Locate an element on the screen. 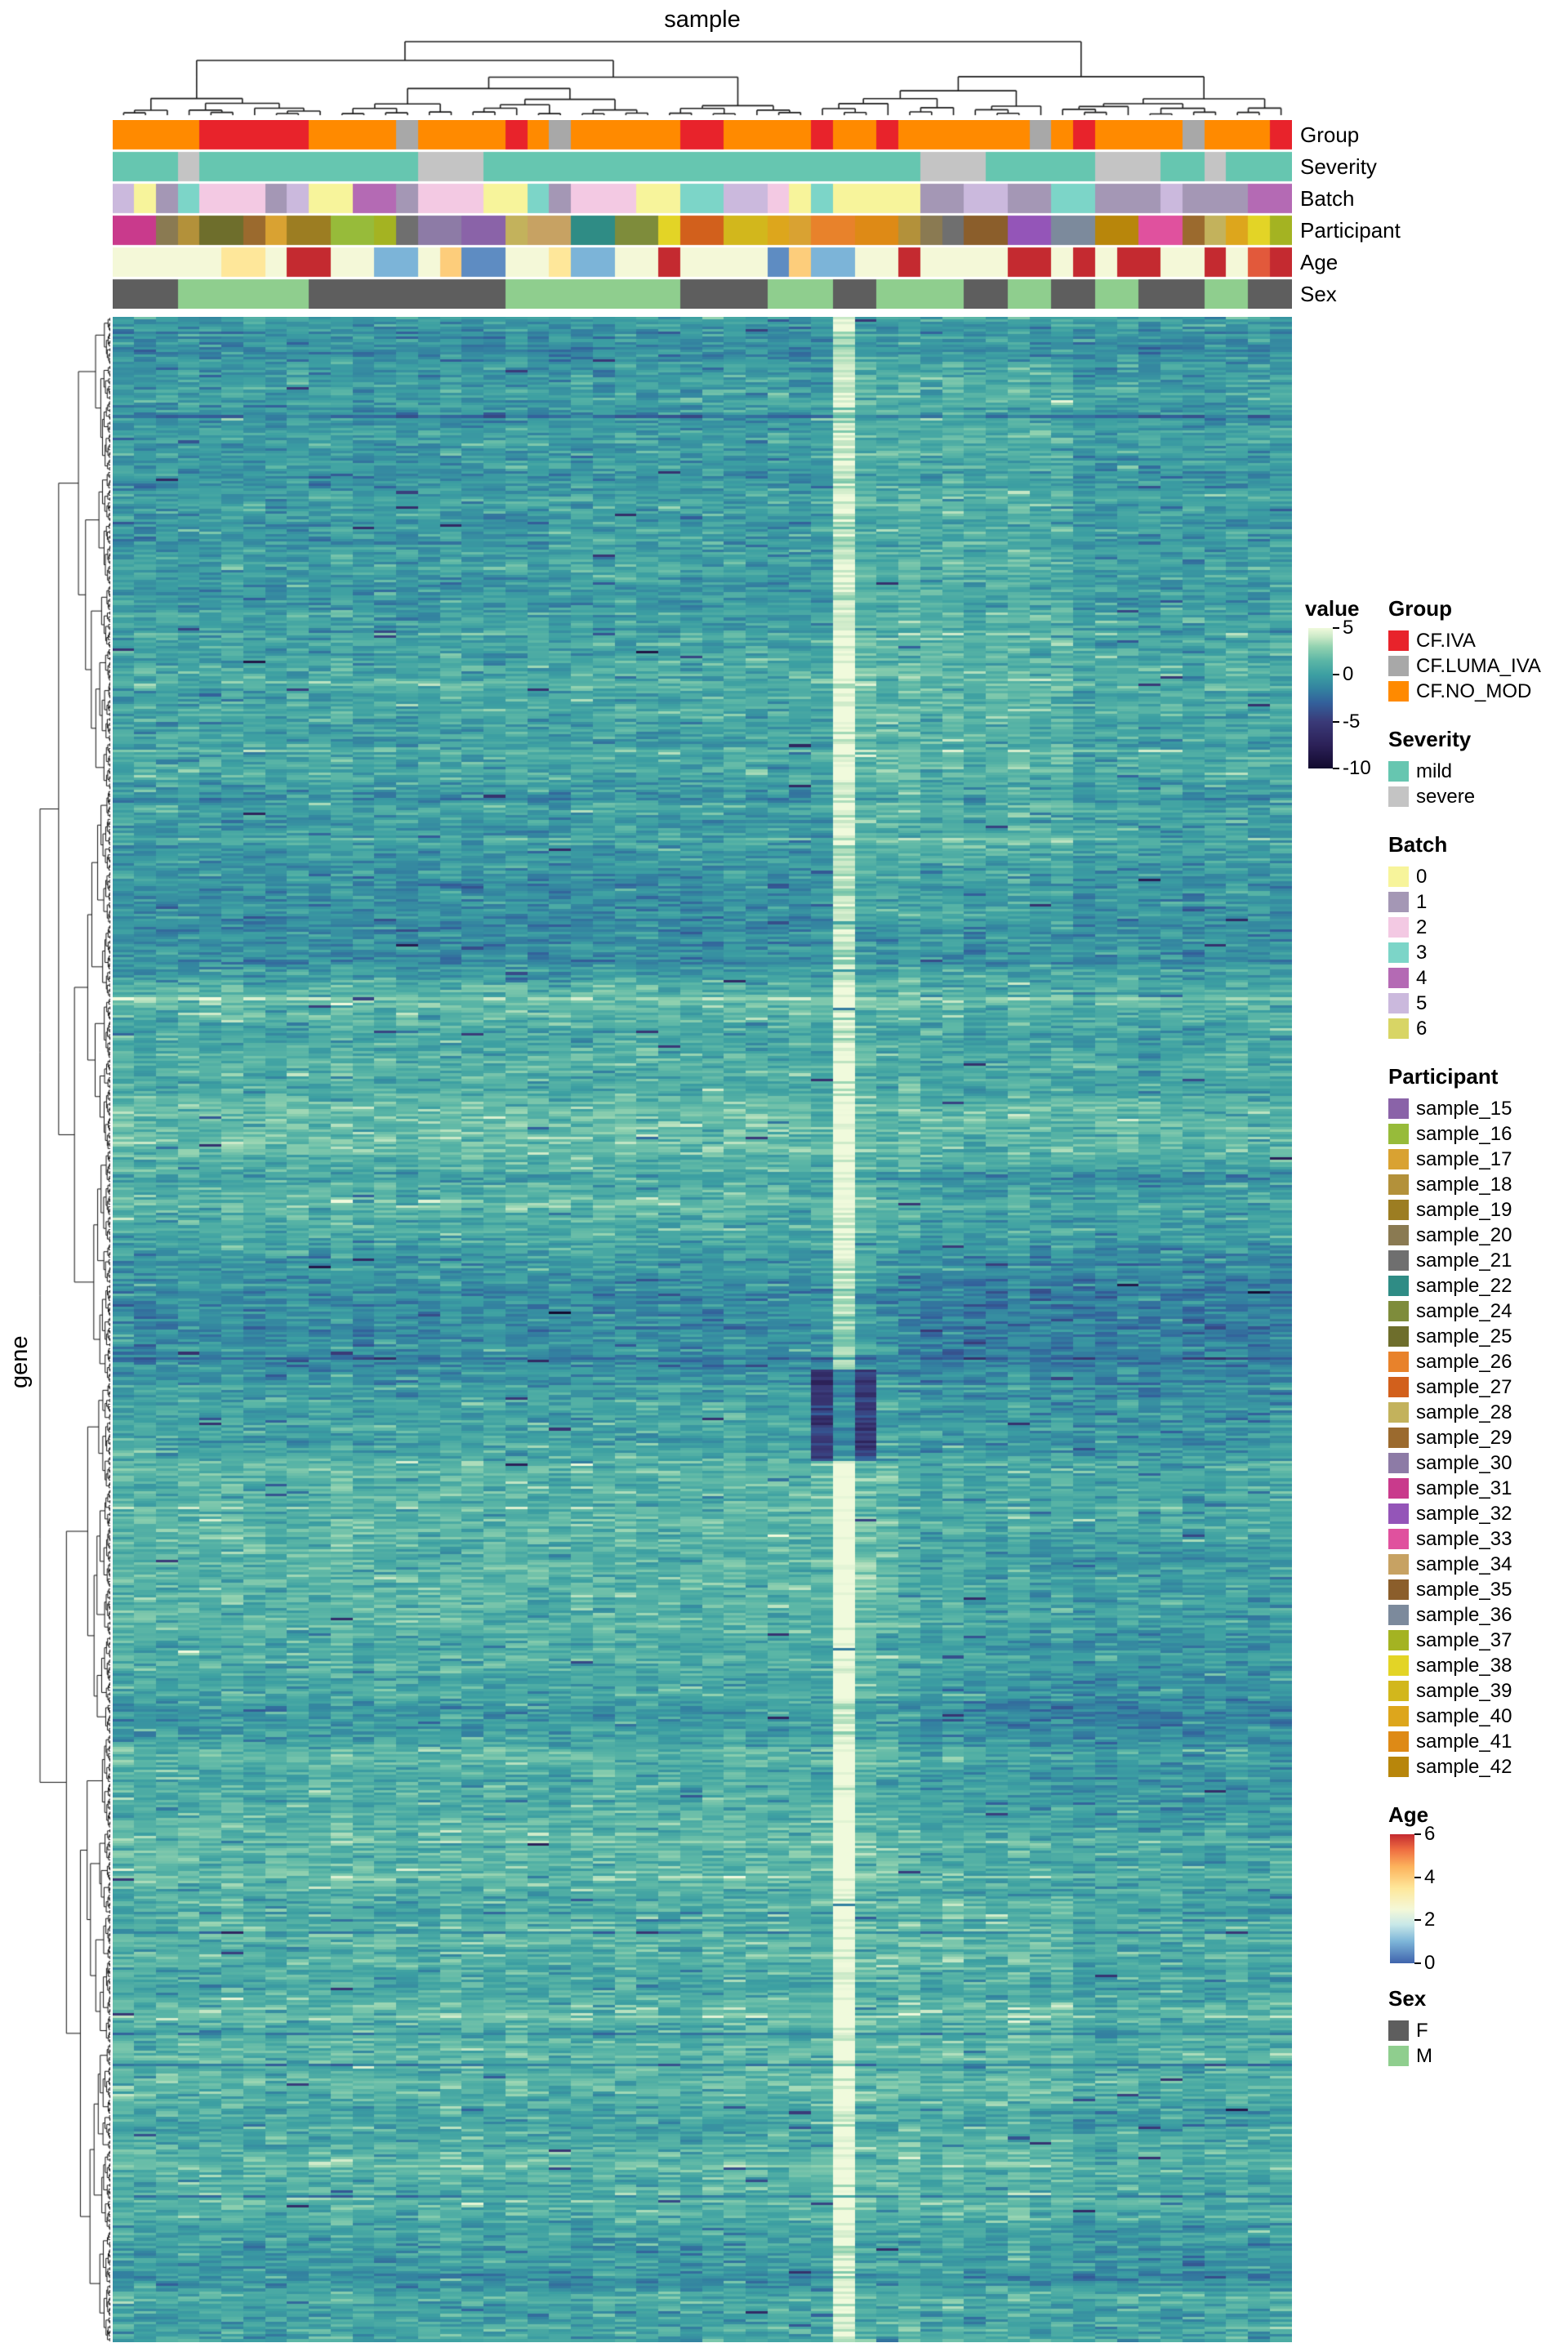  legend-participant-item-label: sample_21 is located at coordinates (1464, 1260).